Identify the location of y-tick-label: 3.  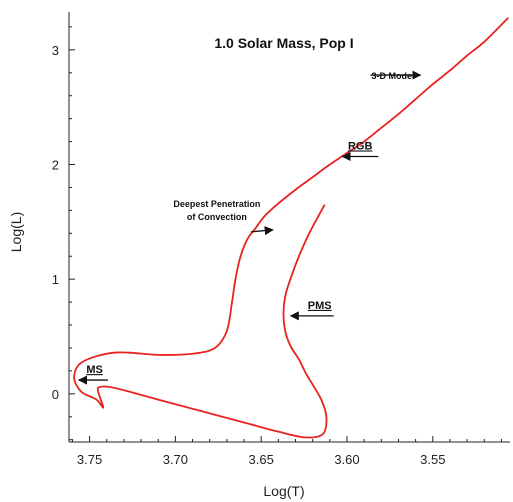
(55, 50).